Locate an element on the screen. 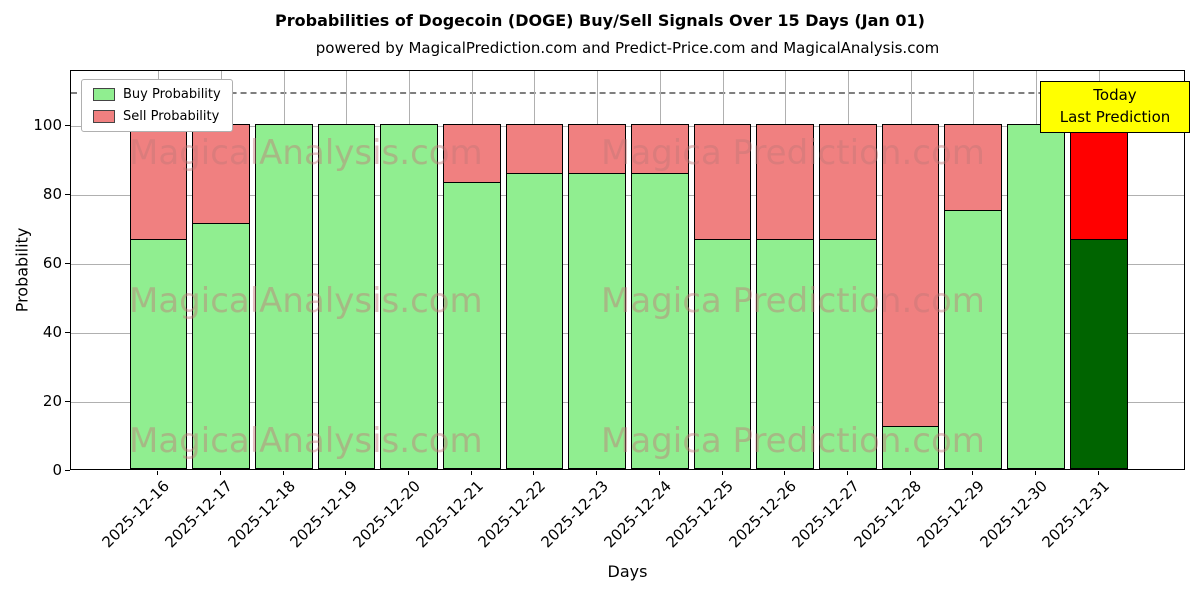 Image resolution: width=1200 pixels, height=600 pixels. legend-label-buy: Buy Probability is located at coordinates (172, 94).